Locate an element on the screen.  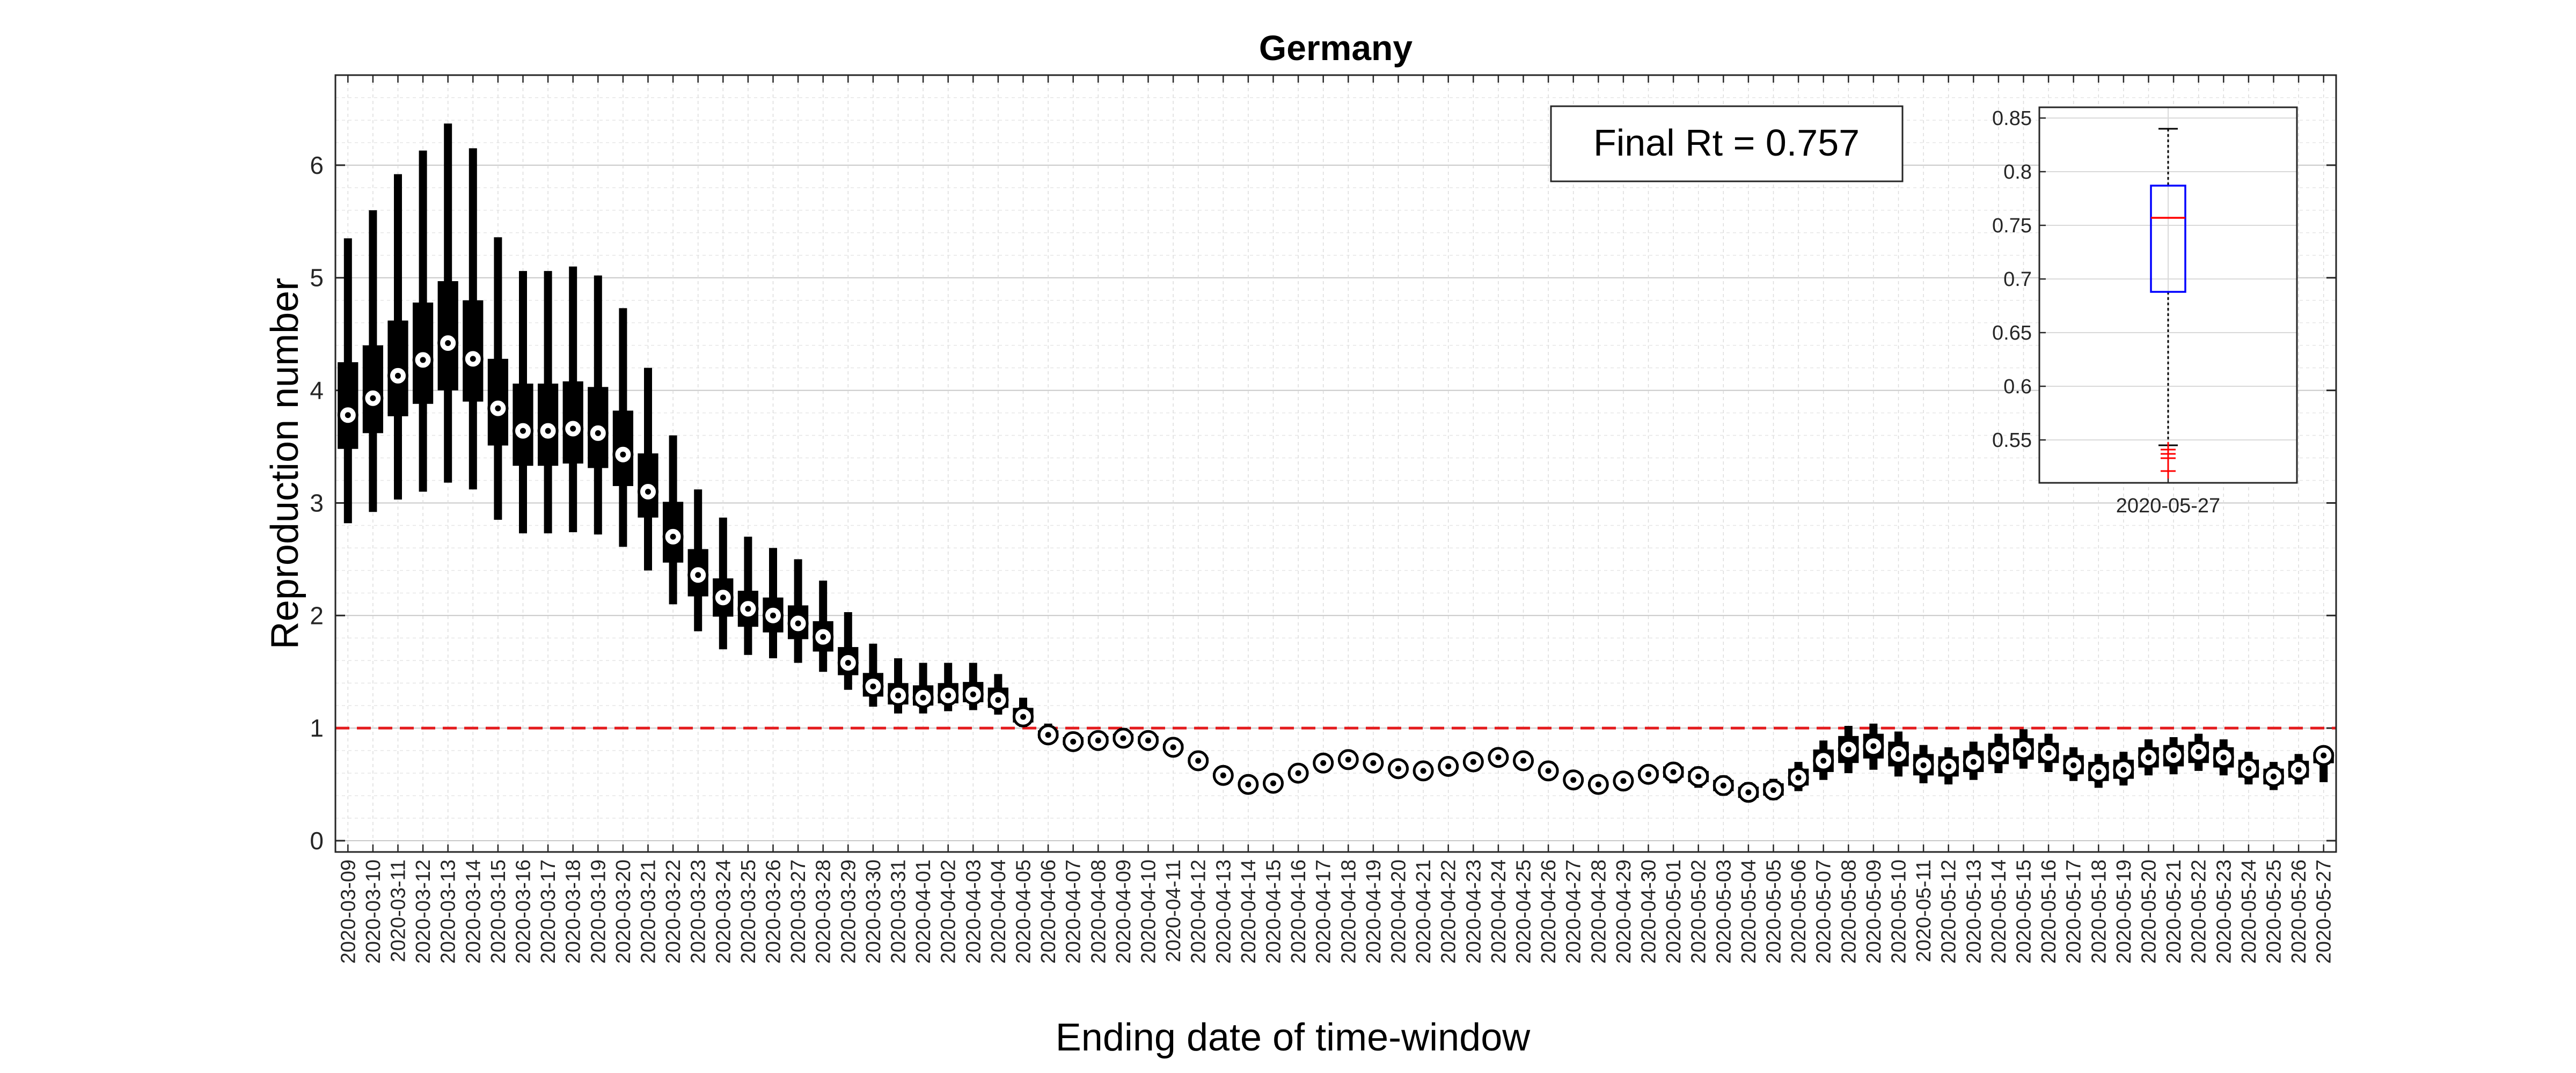
x-tick-label: 2020-04-21 is located at coordinates (1424, 911).